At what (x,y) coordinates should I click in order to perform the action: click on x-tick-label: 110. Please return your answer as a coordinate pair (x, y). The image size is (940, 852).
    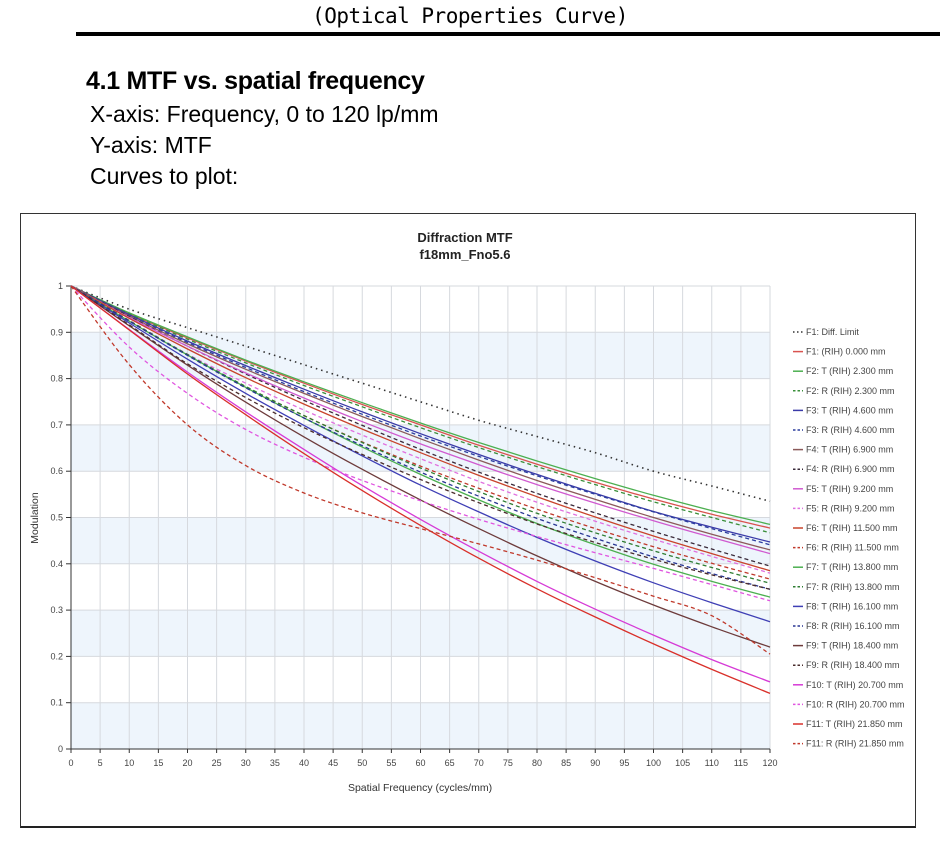
    Looking at the image, I should click on (712, 763).